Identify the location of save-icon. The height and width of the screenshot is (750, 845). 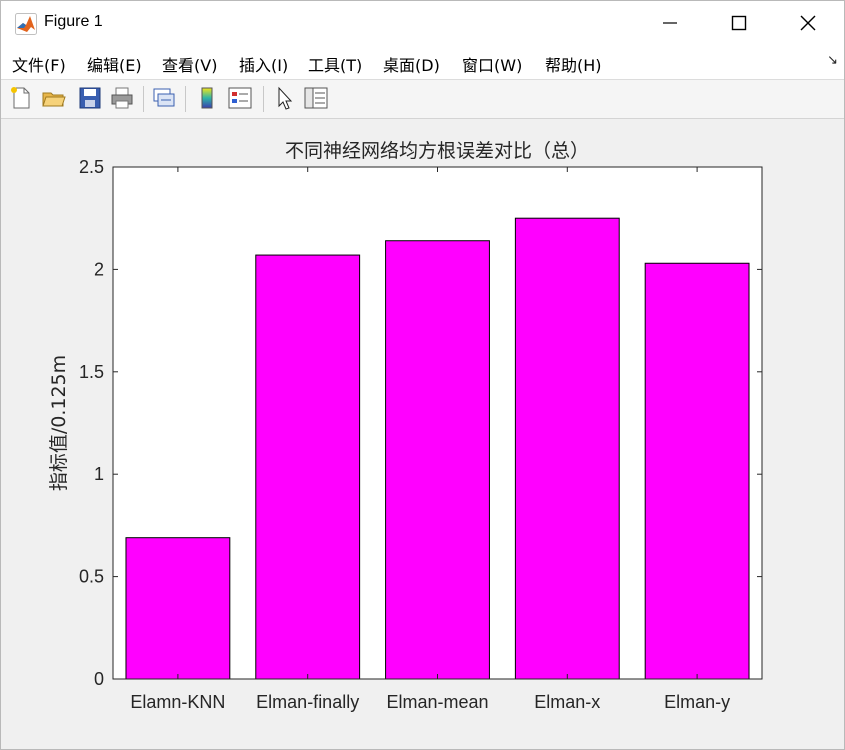
(90, 98).